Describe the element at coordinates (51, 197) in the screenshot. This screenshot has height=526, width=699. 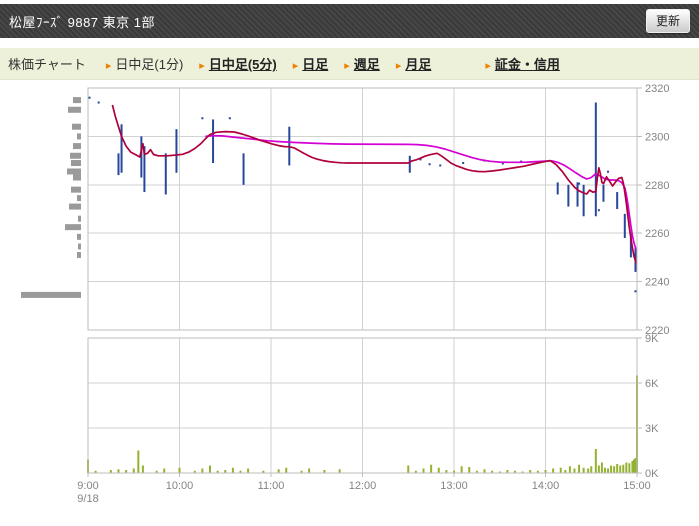
I see `price-level-histogram` at that location.